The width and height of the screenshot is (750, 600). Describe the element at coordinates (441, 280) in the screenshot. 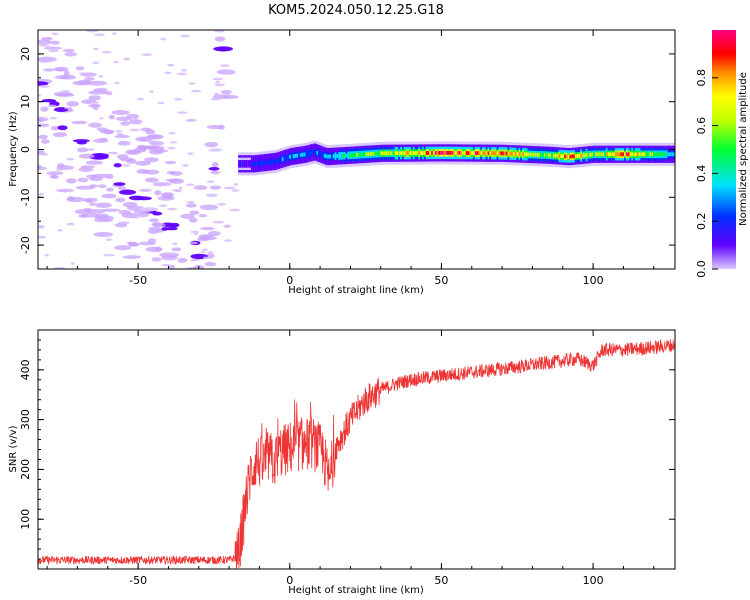

I see `top-x-tick-label: 50` at that location.